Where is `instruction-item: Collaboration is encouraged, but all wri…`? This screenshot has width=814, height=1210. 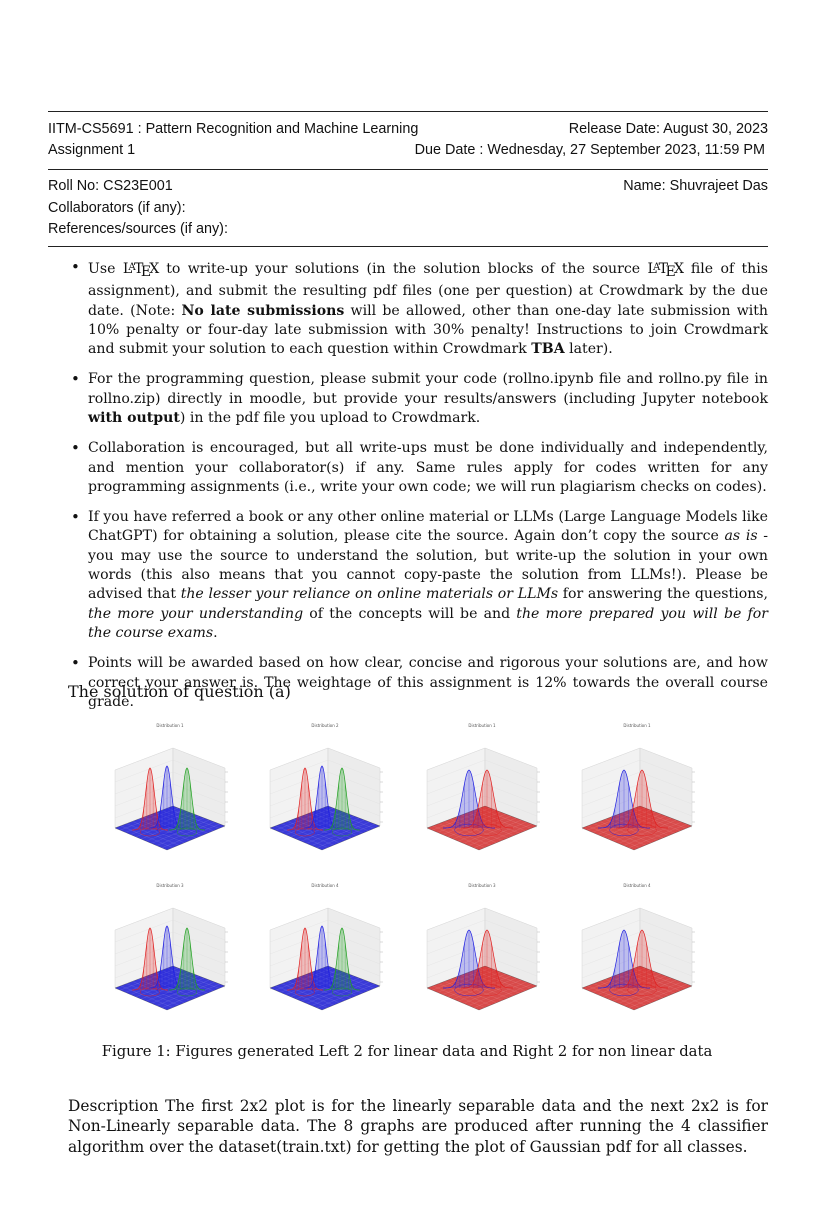 instruction-item: Collaboration is encouraged, but all wri… is located at coordinates (418, 468).